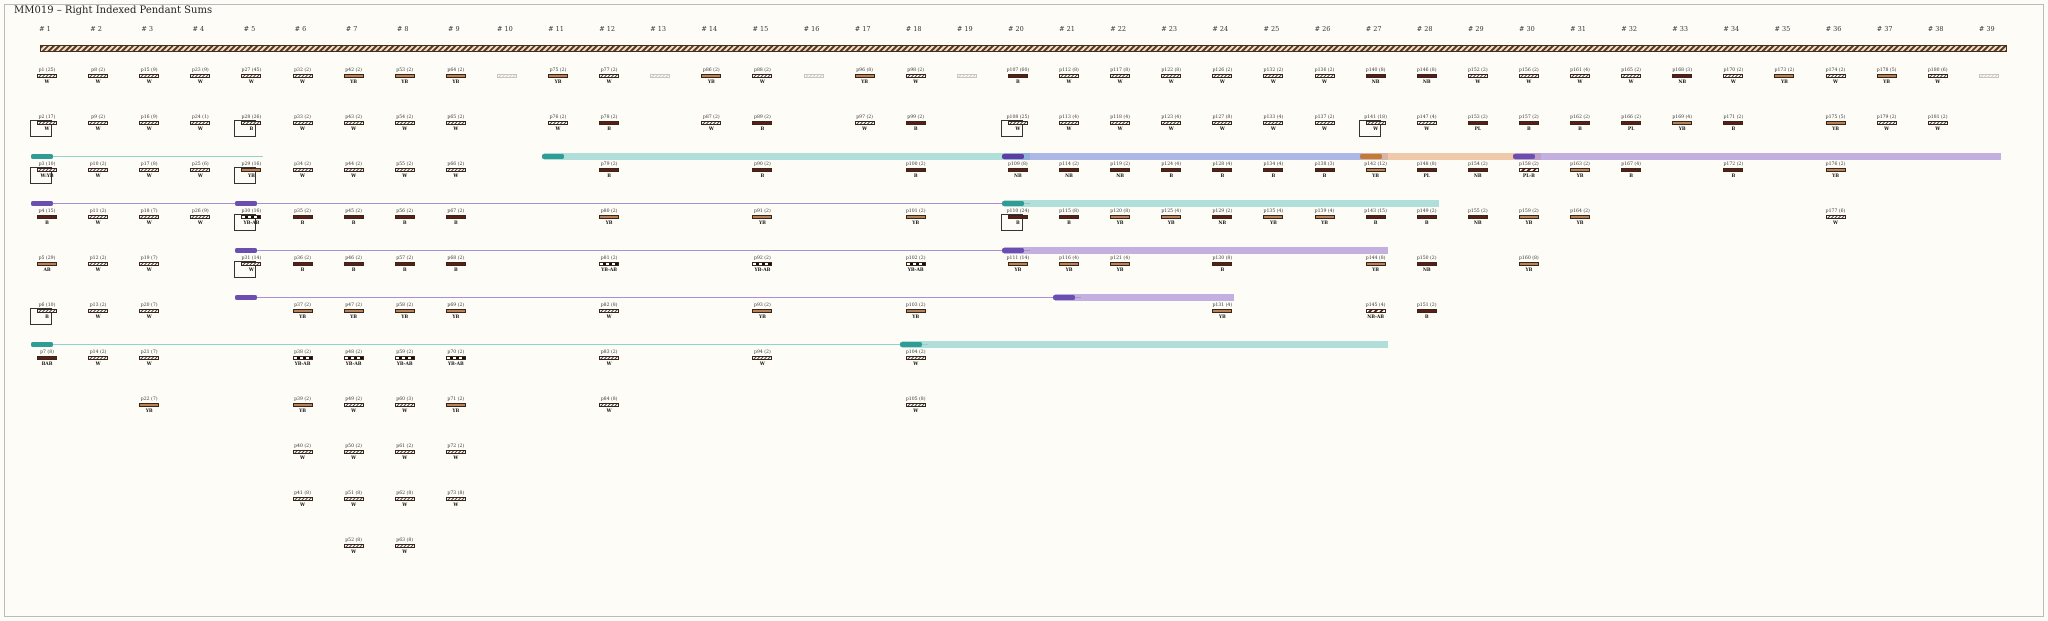 This screenshot has height=621, width=2048. What do you see at coordinates (1376, 175) in the screenshot?
I see `pendant-cord: p142 (12) YB` at bounding box center [1376, 175].